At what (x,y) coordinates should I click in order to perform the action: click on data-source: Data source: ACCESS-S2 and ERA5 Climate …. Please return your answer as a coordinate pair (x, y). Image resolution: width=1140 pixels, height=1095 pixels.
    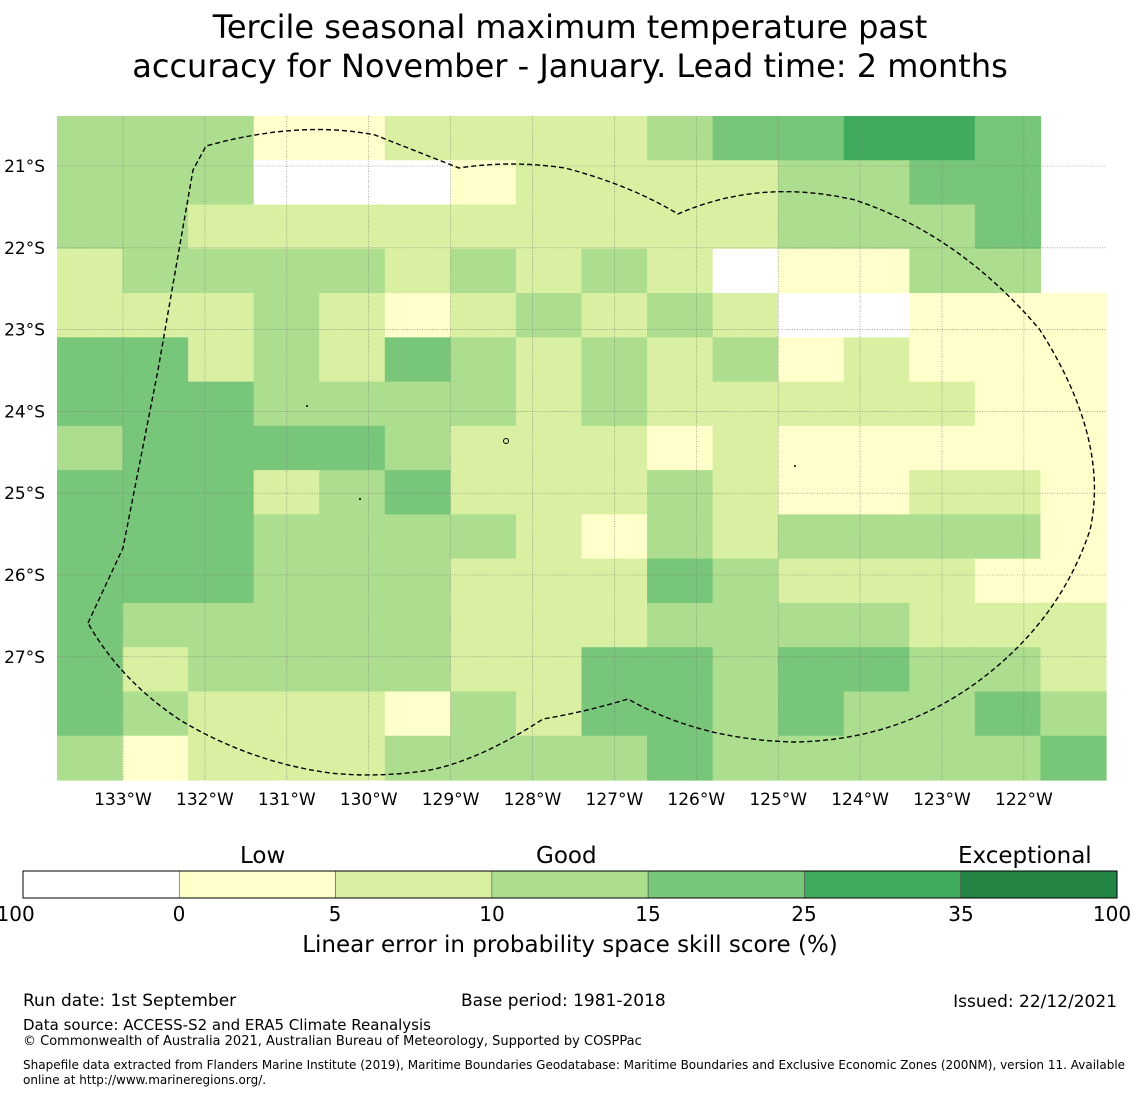
    Looking at the image, I should click on (227, 1025).